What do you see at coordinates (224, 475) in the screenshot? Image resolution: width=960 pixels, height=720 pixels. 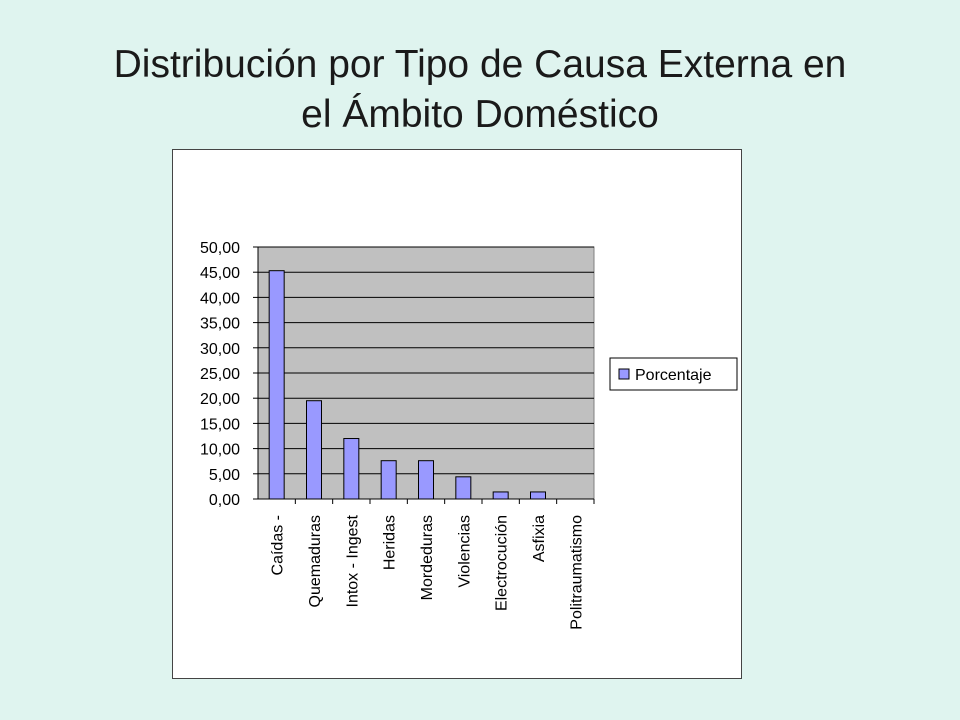 I see `y-tick-label: 5,00` at bounding box center [224, 475].